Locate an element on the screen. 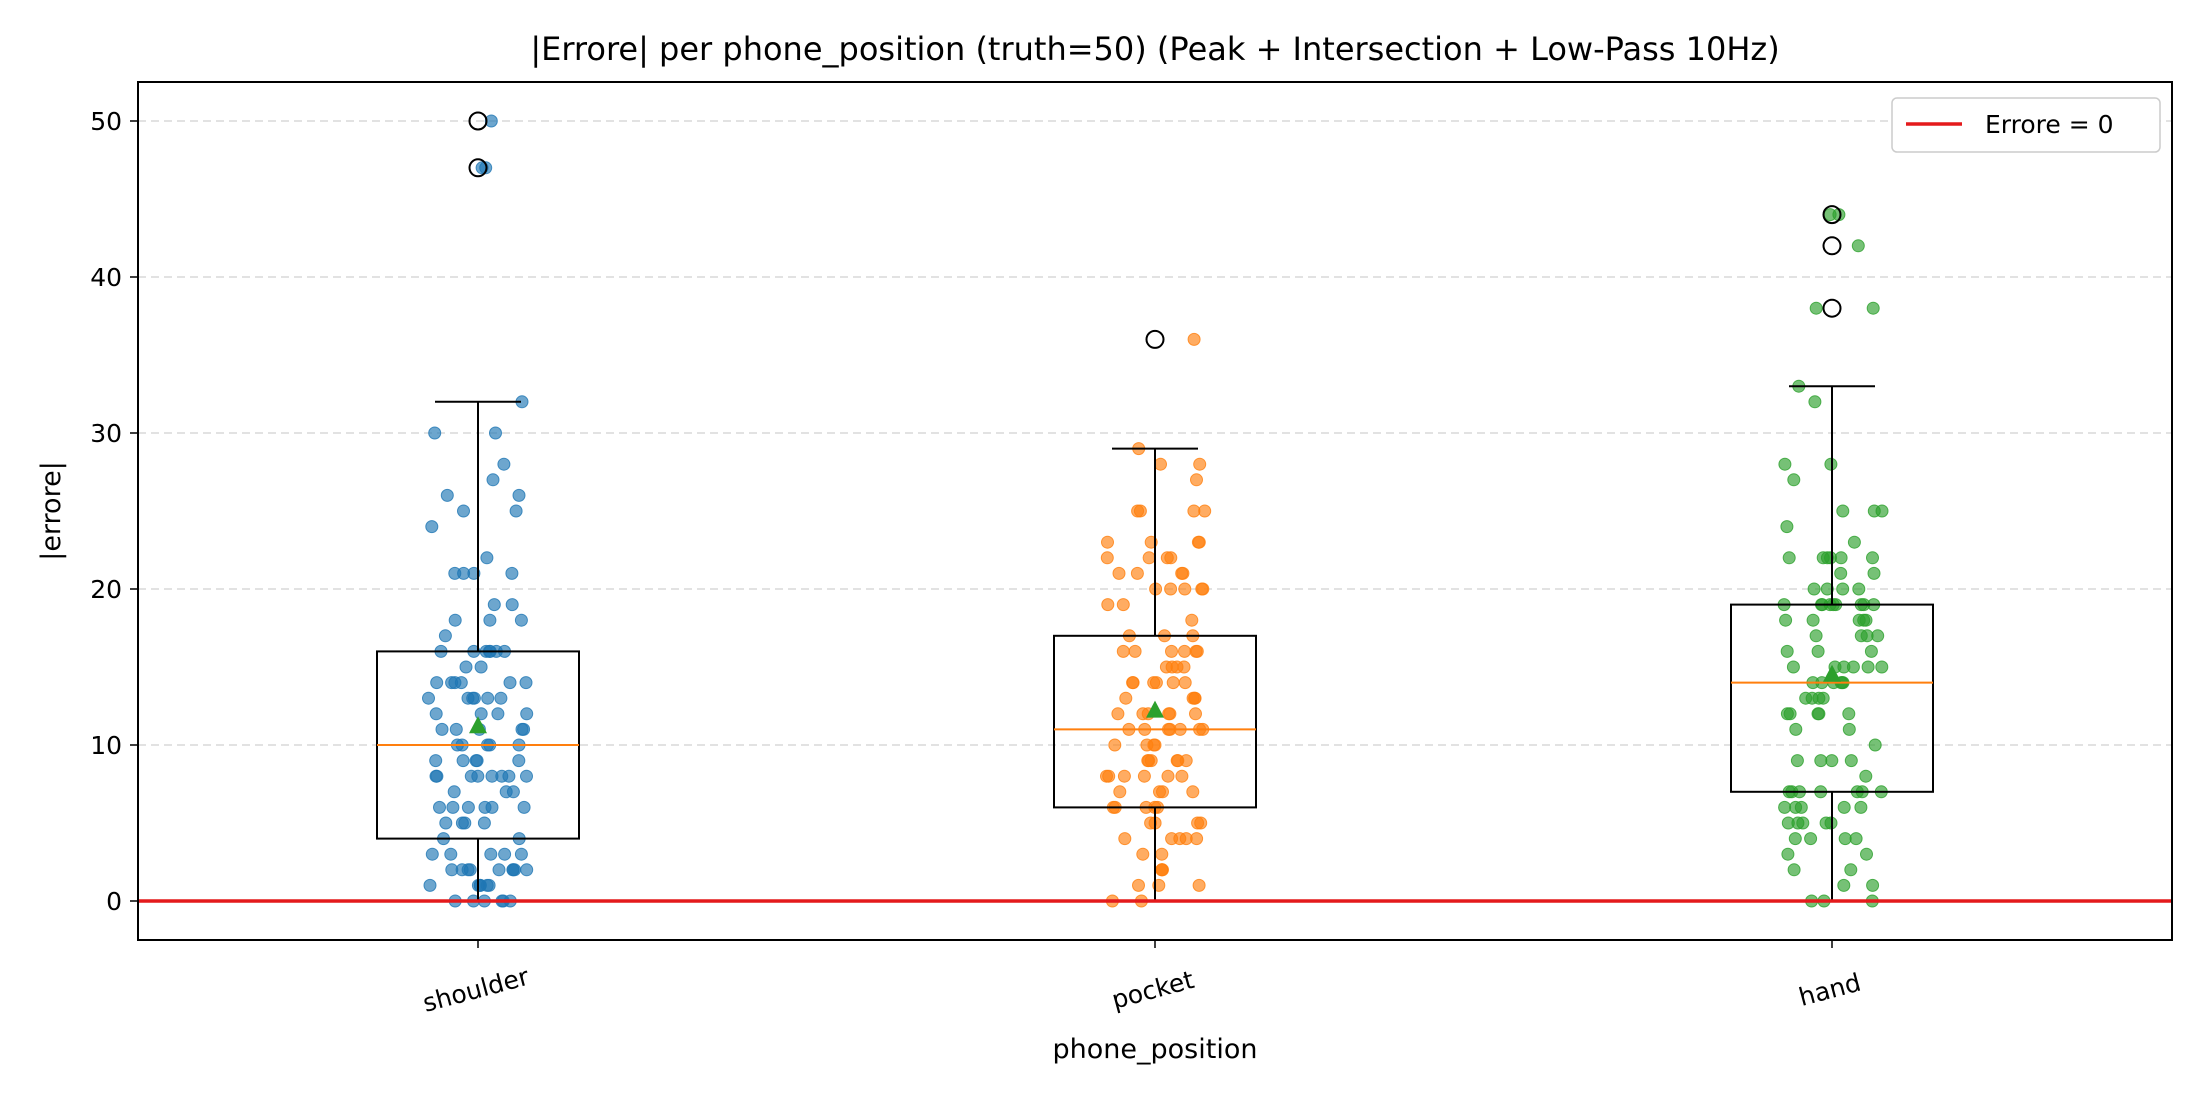 The height and width of the screenshot is (1100, 2200). y-tick-label: 40 is located at coordinates (106, 277).